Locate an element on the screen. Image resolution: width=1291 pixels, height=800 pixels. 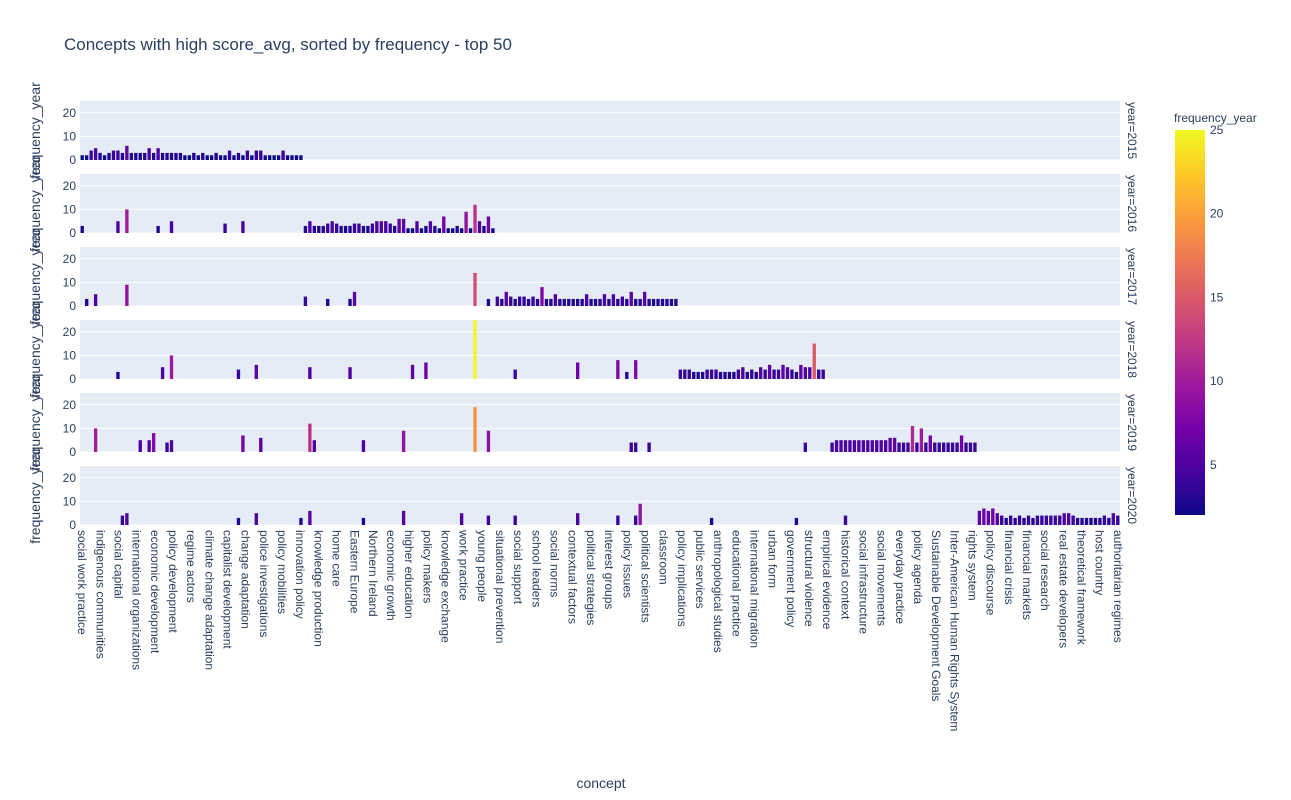
x-tick-label: police investigations is located at coordinates (264, 583).